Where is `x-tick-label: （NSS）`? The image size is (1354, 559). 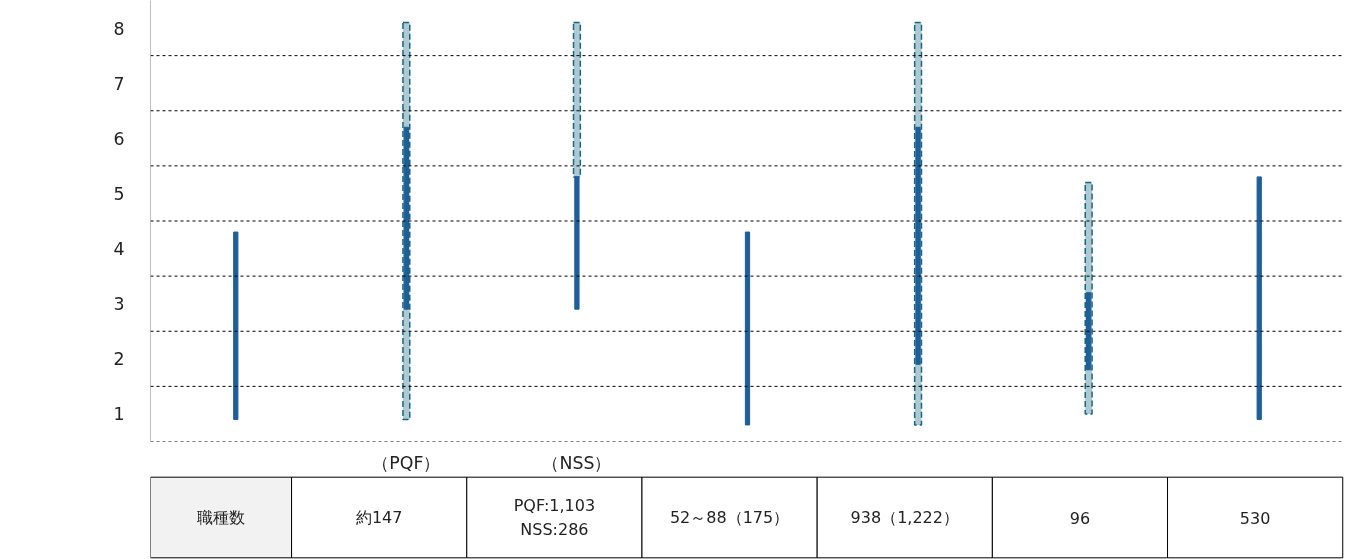 x-tick-label: （NSS） is located at coordinates (577, 462).